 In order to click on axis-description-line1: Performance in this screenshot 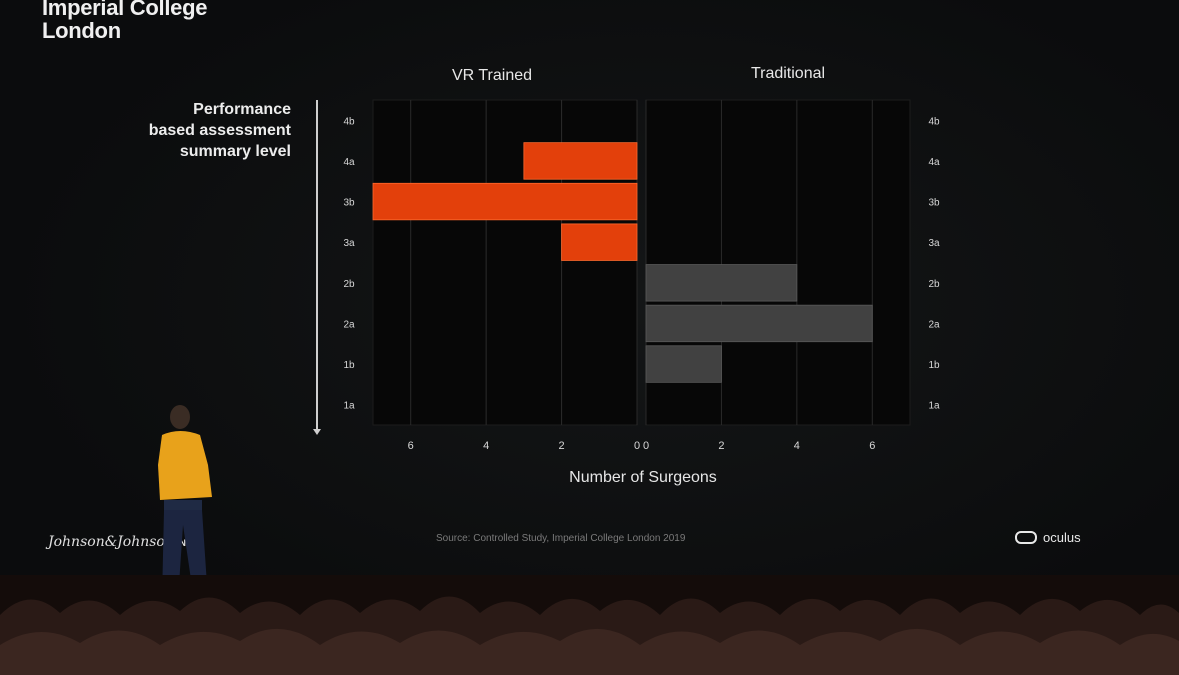, I will do `click(242, 109)`.